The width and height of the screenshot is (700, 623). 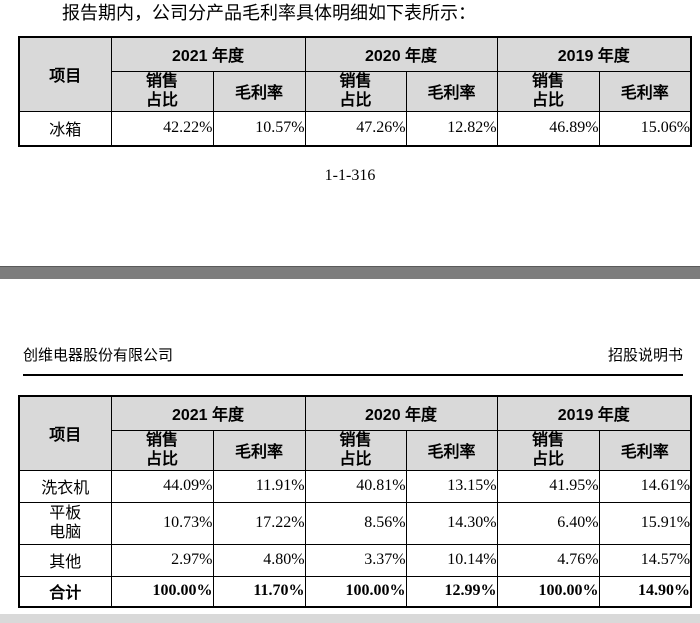 I want to click on table-cell: 42.22%, so click(x=162, y=128).